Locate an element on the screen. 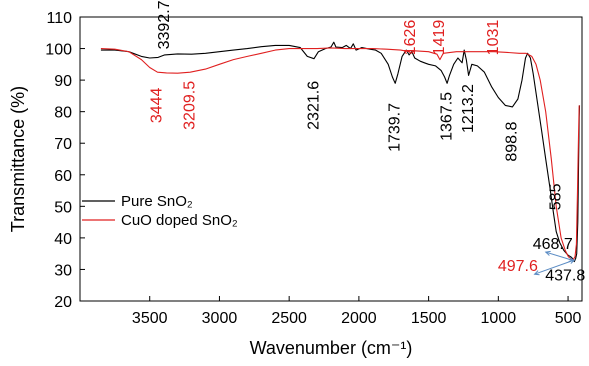 The image size is (589, 366). y-tick-label: 30 is located at coordinates (63, 270).